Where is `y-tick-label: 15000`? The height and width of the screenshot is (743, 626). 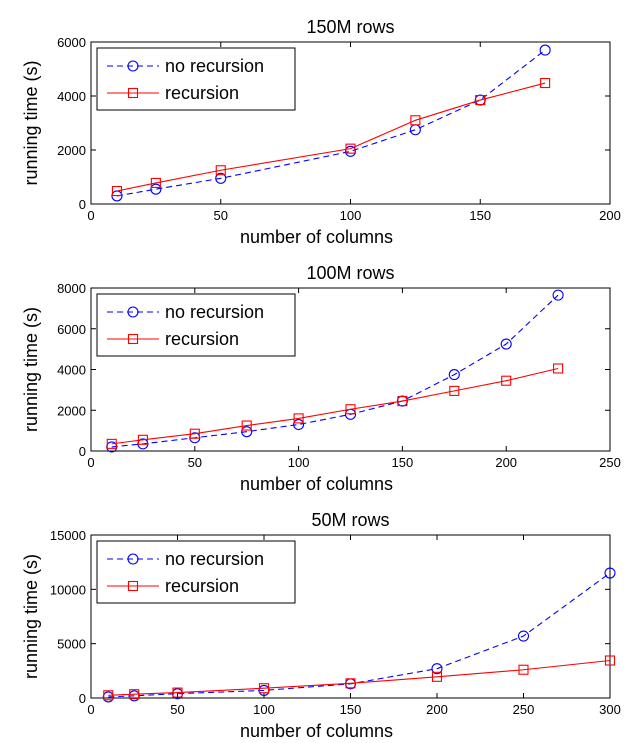 y-tick-label: 15000 is located at coordinates (68, 535).